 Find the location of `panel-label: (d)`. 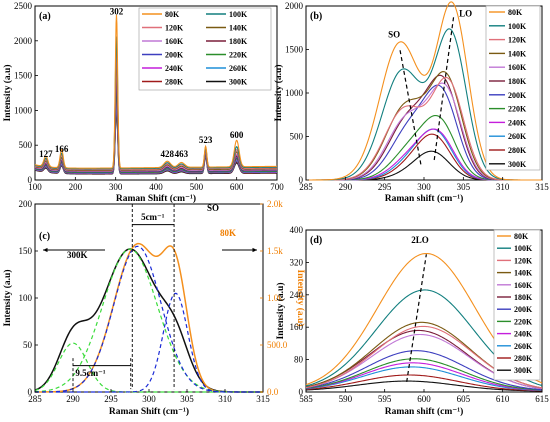

panel-label: (d) is located at coordinates (316, 240).